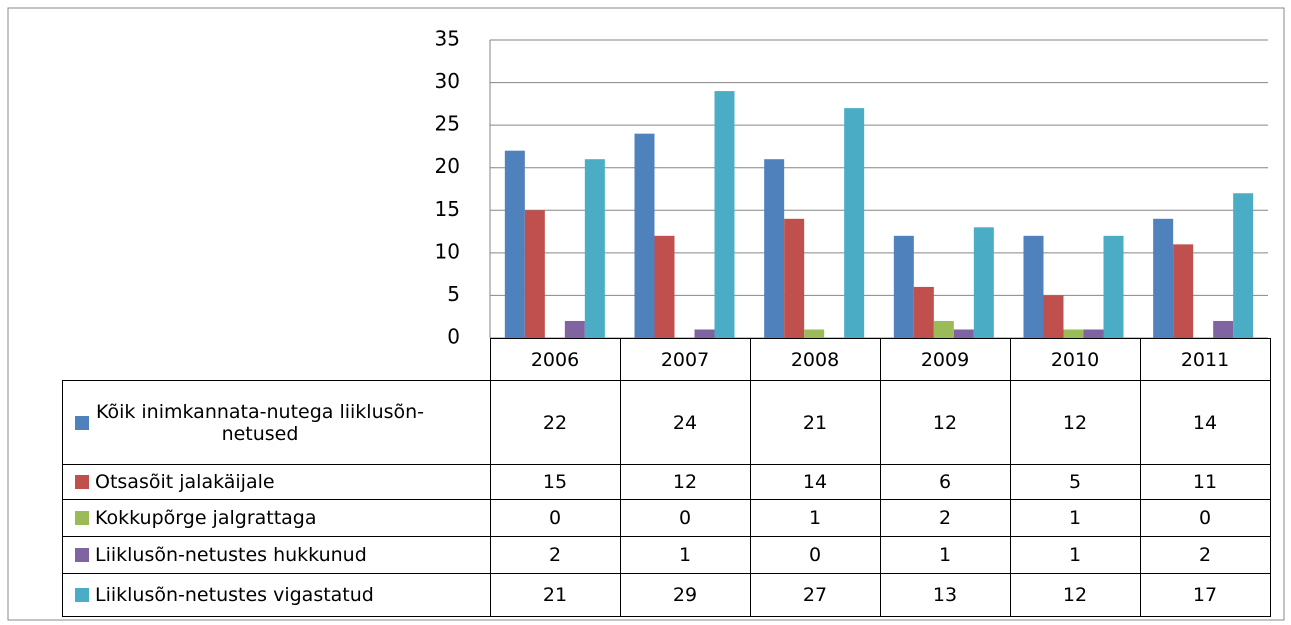 This screenshot has width=1291, height=625. What do you see at coordinates (945, 482) in the screenshot?
I see `value-cell: 6` at bounding box center [945, 482].